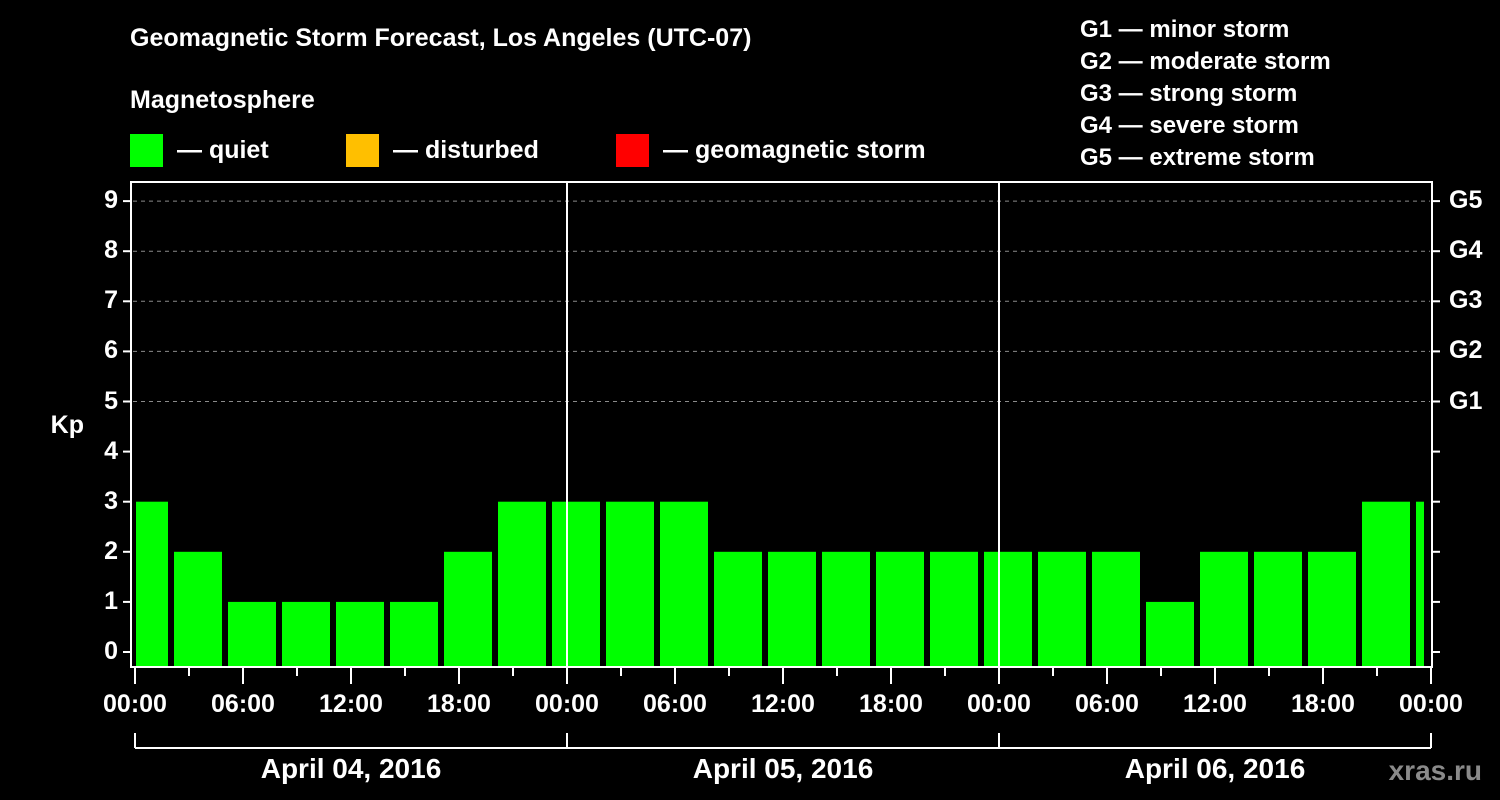 The image size is (1500, 800). Describe the element at coordinates (111, 550) in the screenshot. I see `y-tick-label: 2` at that location.